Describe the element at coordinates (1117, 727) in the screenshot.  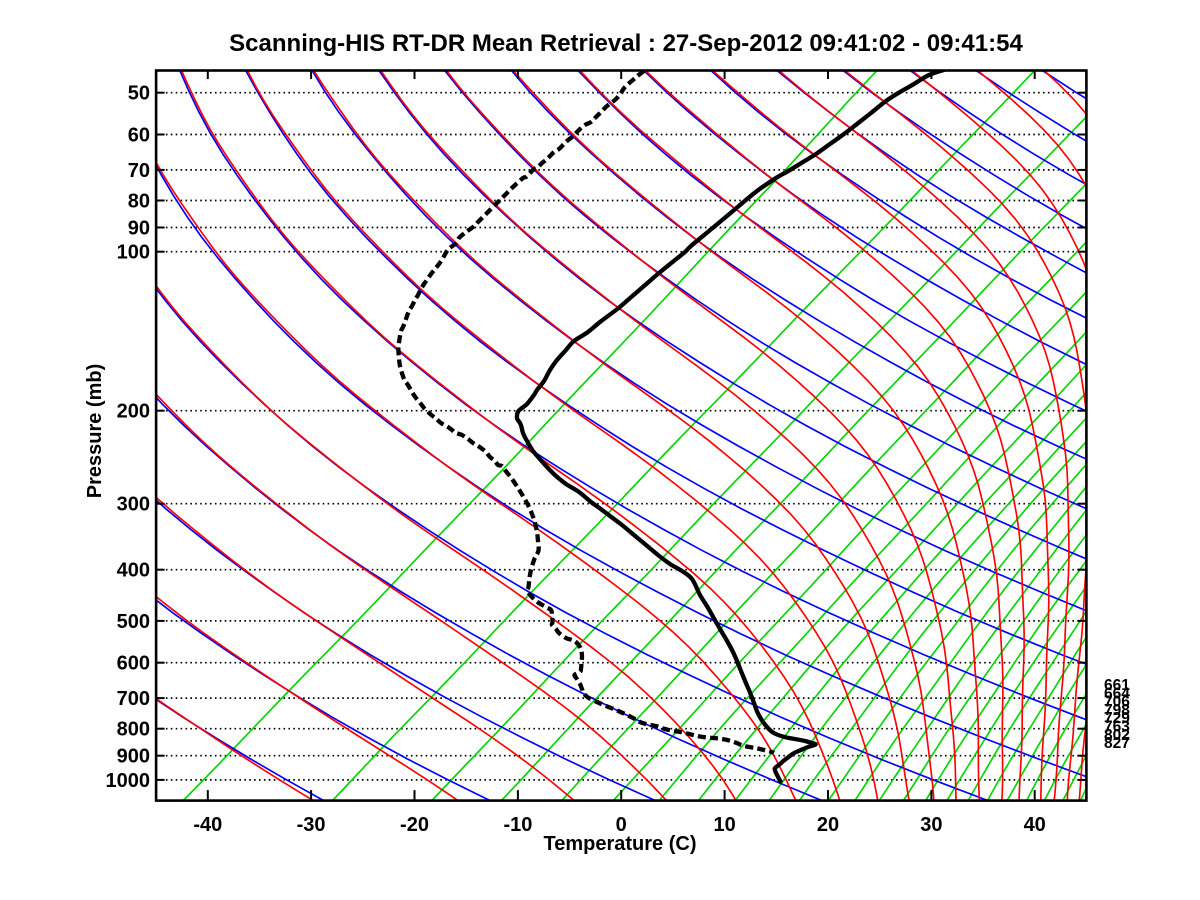
I see `svg-text: 763` at that location.